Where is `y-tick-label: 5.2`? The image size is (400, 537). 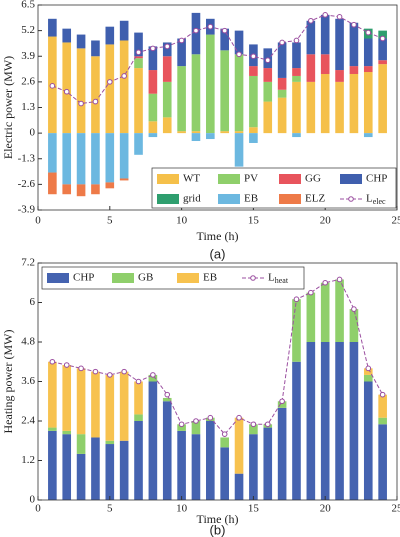
y-tick-label: 5.2 is located at coordinates (28, 30).